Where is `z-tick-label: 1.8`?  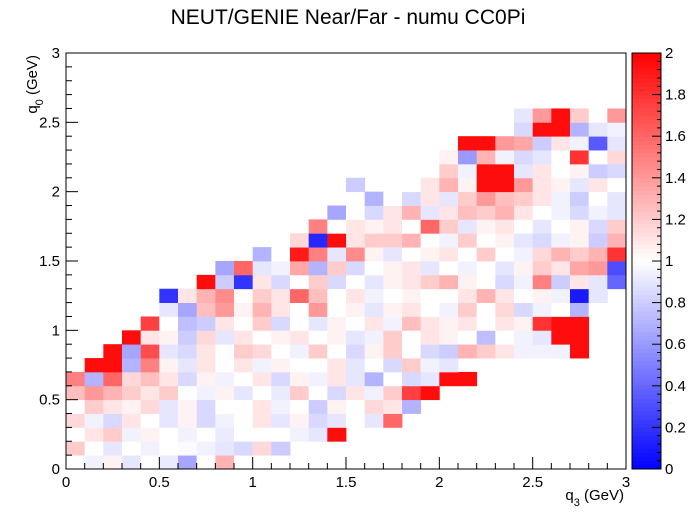
z-tick-label: 1.8 is located at coordinates (675, 95).